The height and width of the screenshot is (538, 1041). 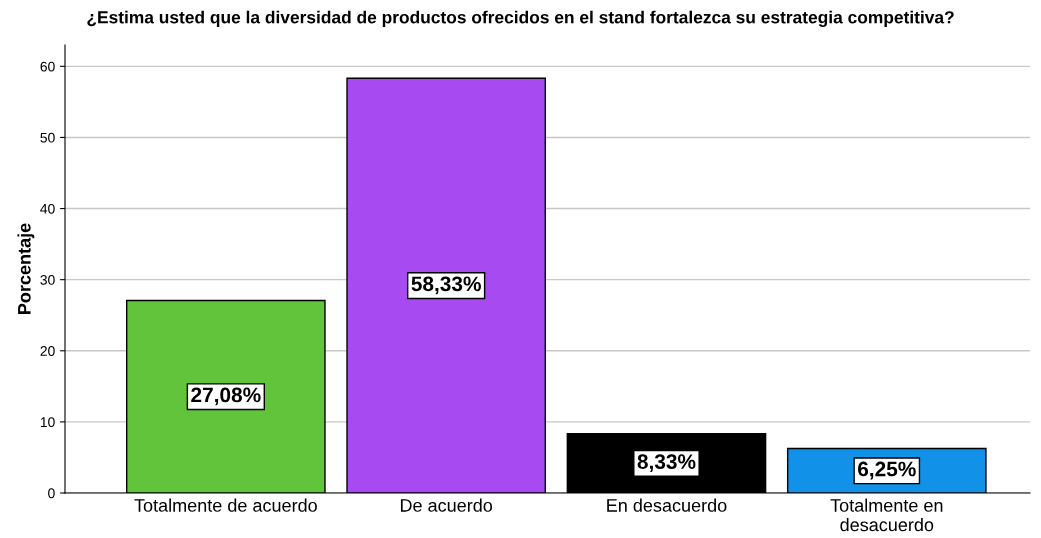 What do you see at coordinates (47, 351) in the screenshot?
I see `y-tick-label: 20` at bounding box center [47, 351].